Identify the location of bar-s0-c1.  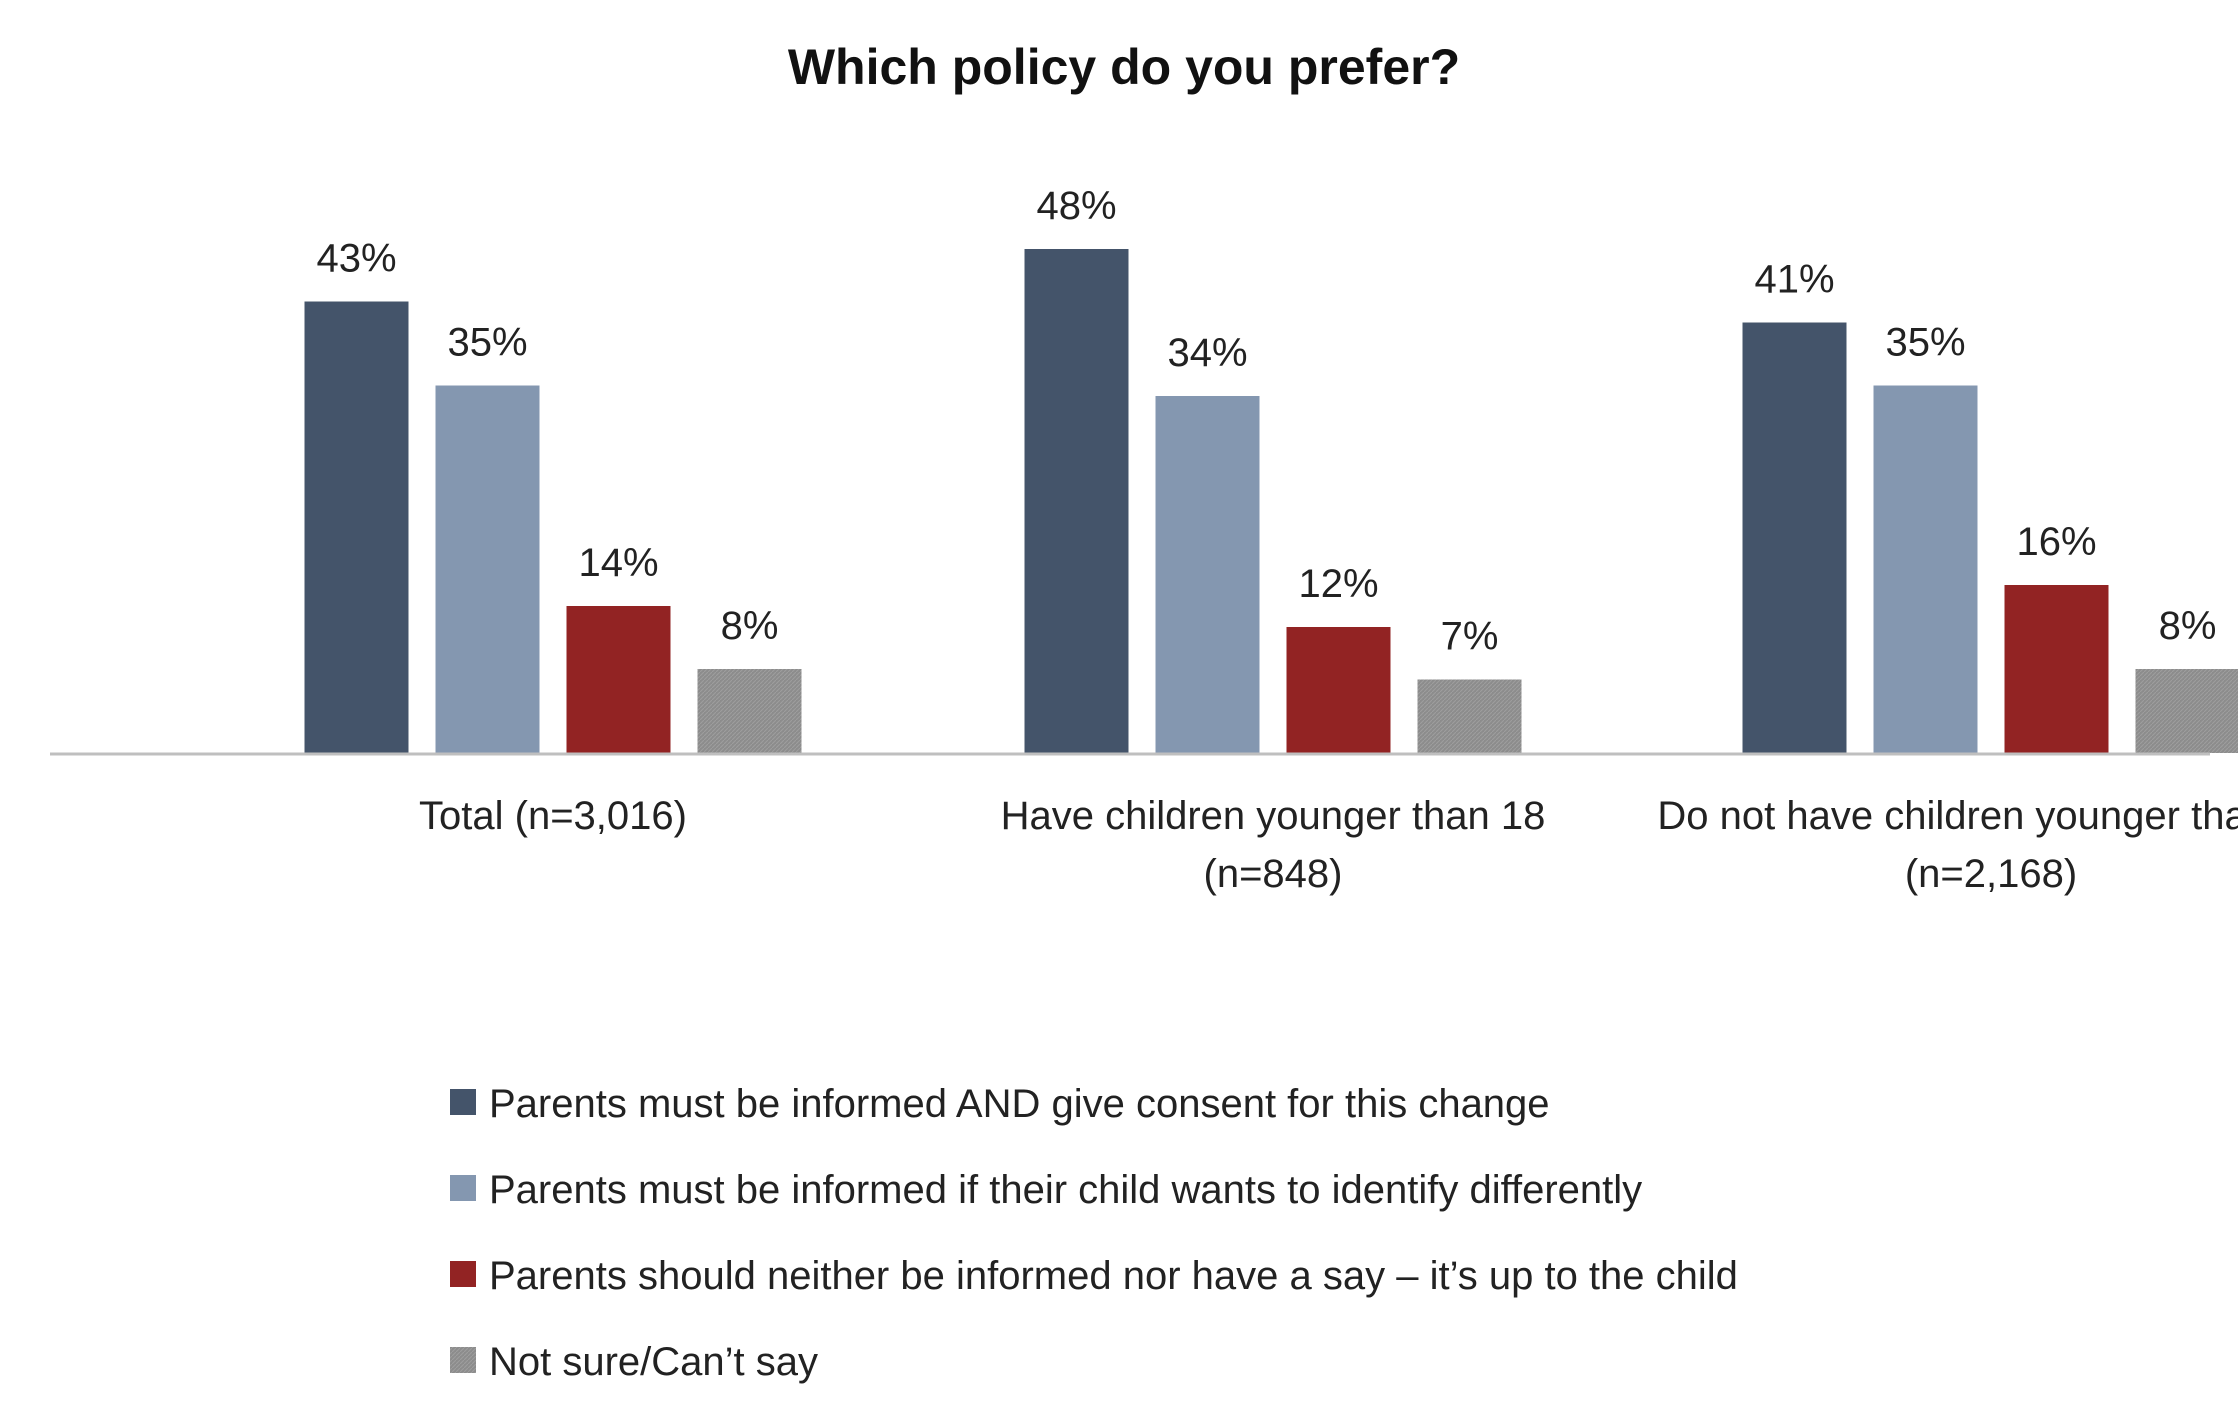
(1076, 501).